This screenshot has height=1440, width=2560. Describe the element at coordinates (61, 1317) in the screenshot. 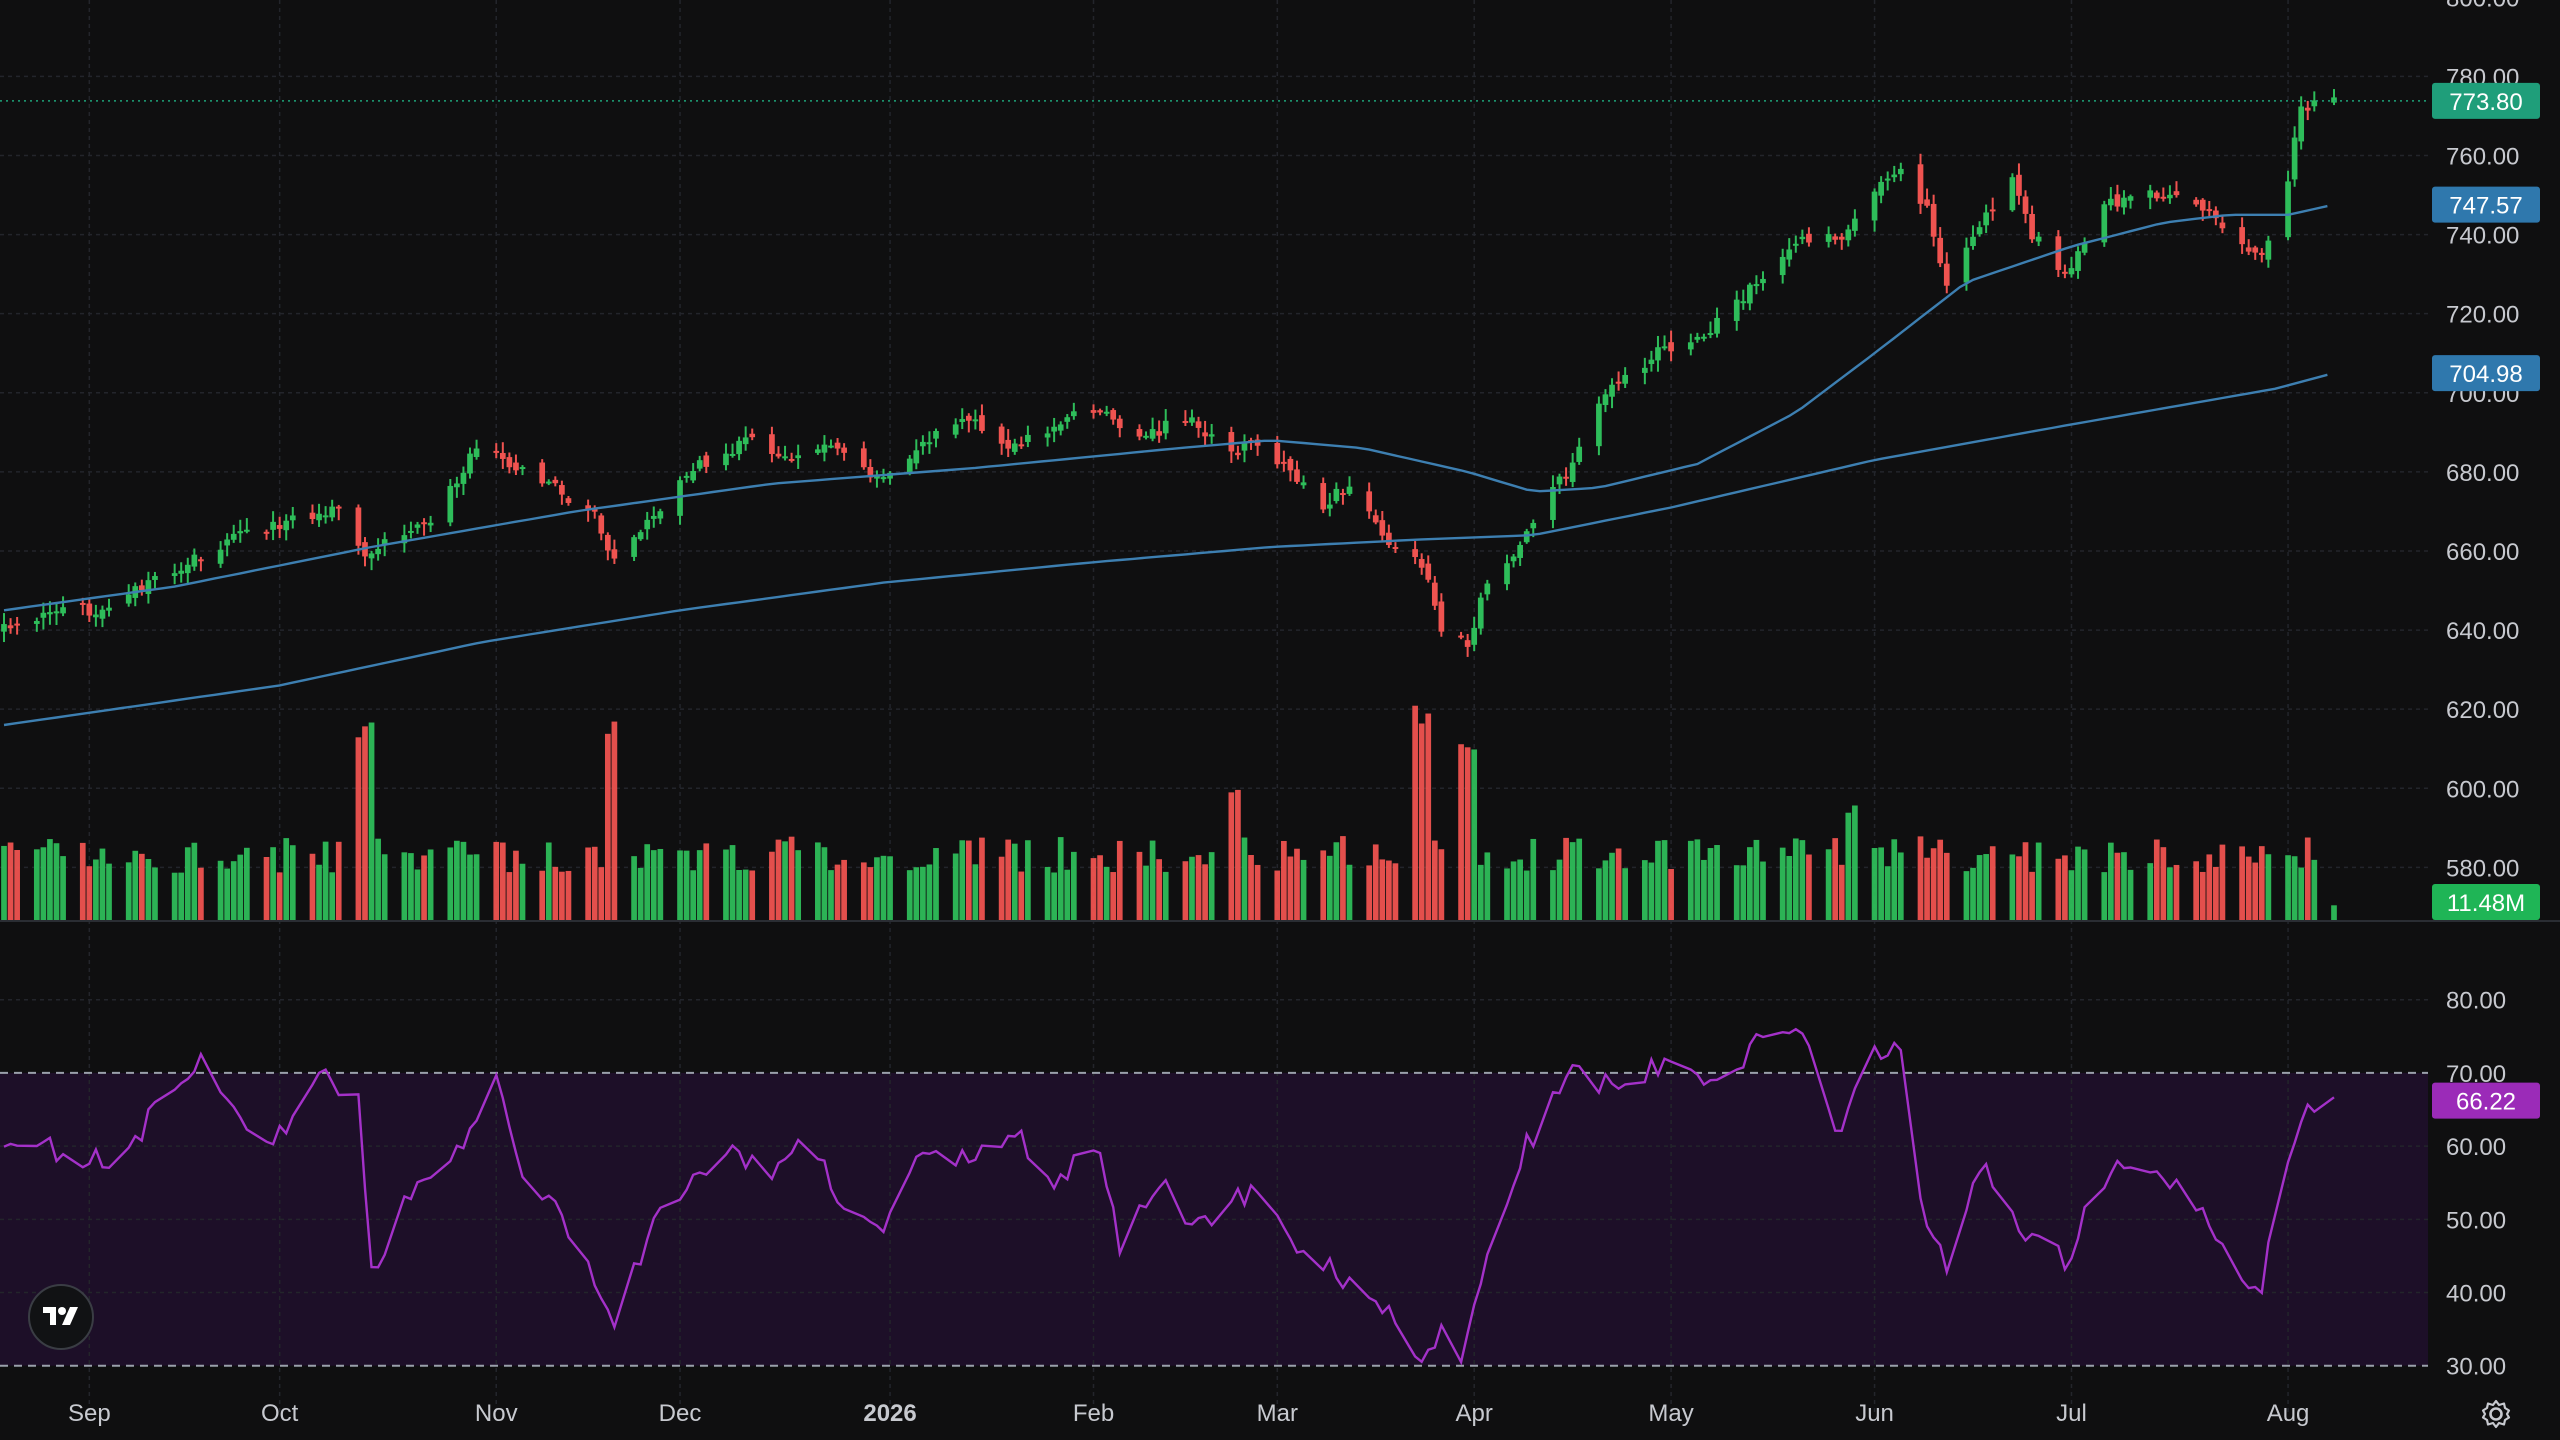

I see `tradingview-logo-icon` at that location.